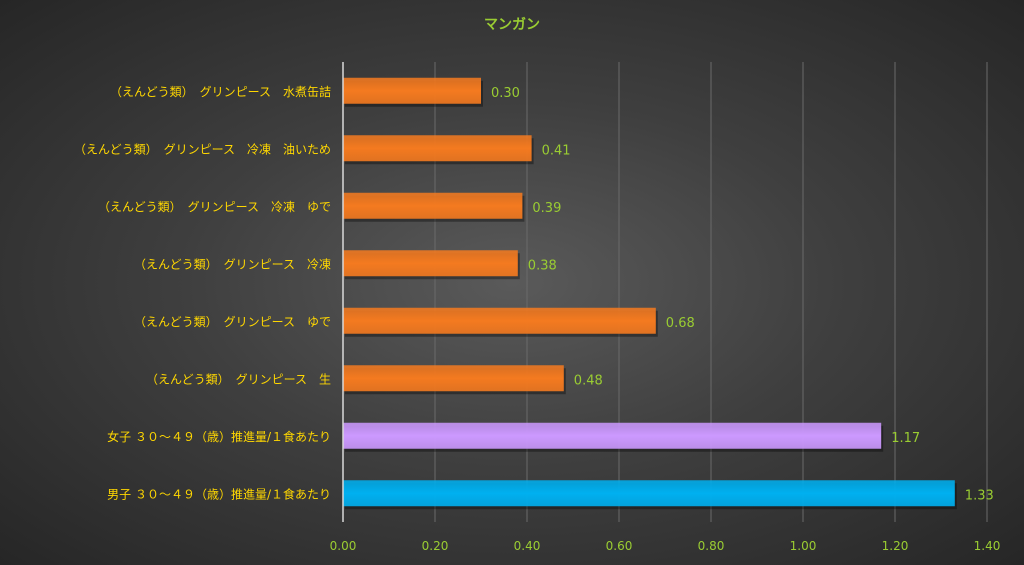 This screenshot has width=1024, height=565. What do you see at coordinates (232, 322) in the screenshot?
I see `category-label: （えんどう類） グリンピース ゆで` at bounding box center [232, 322].